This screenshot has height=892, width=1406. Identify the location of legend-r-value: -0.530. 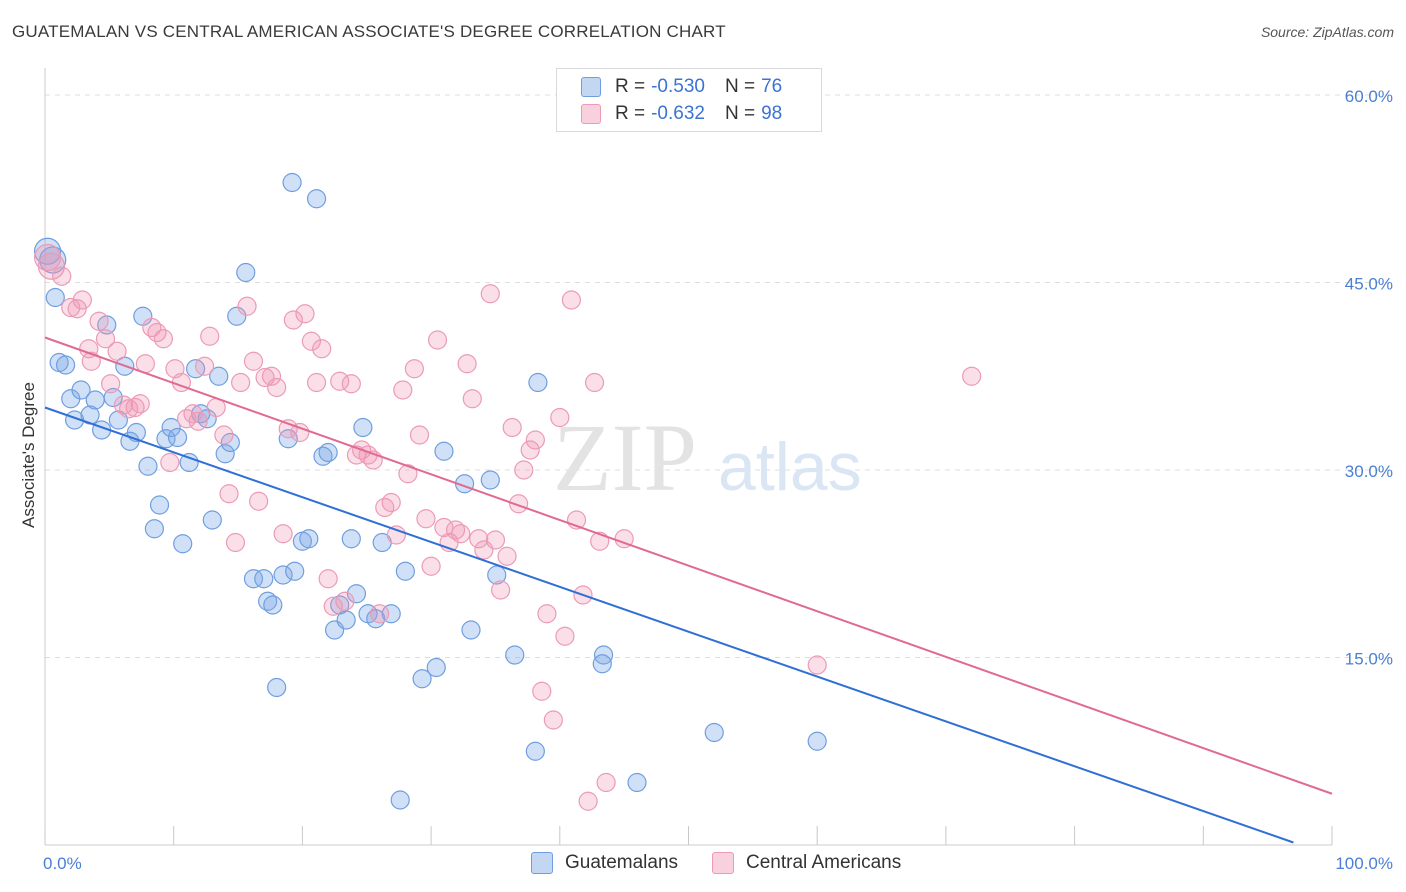
(678, 86).